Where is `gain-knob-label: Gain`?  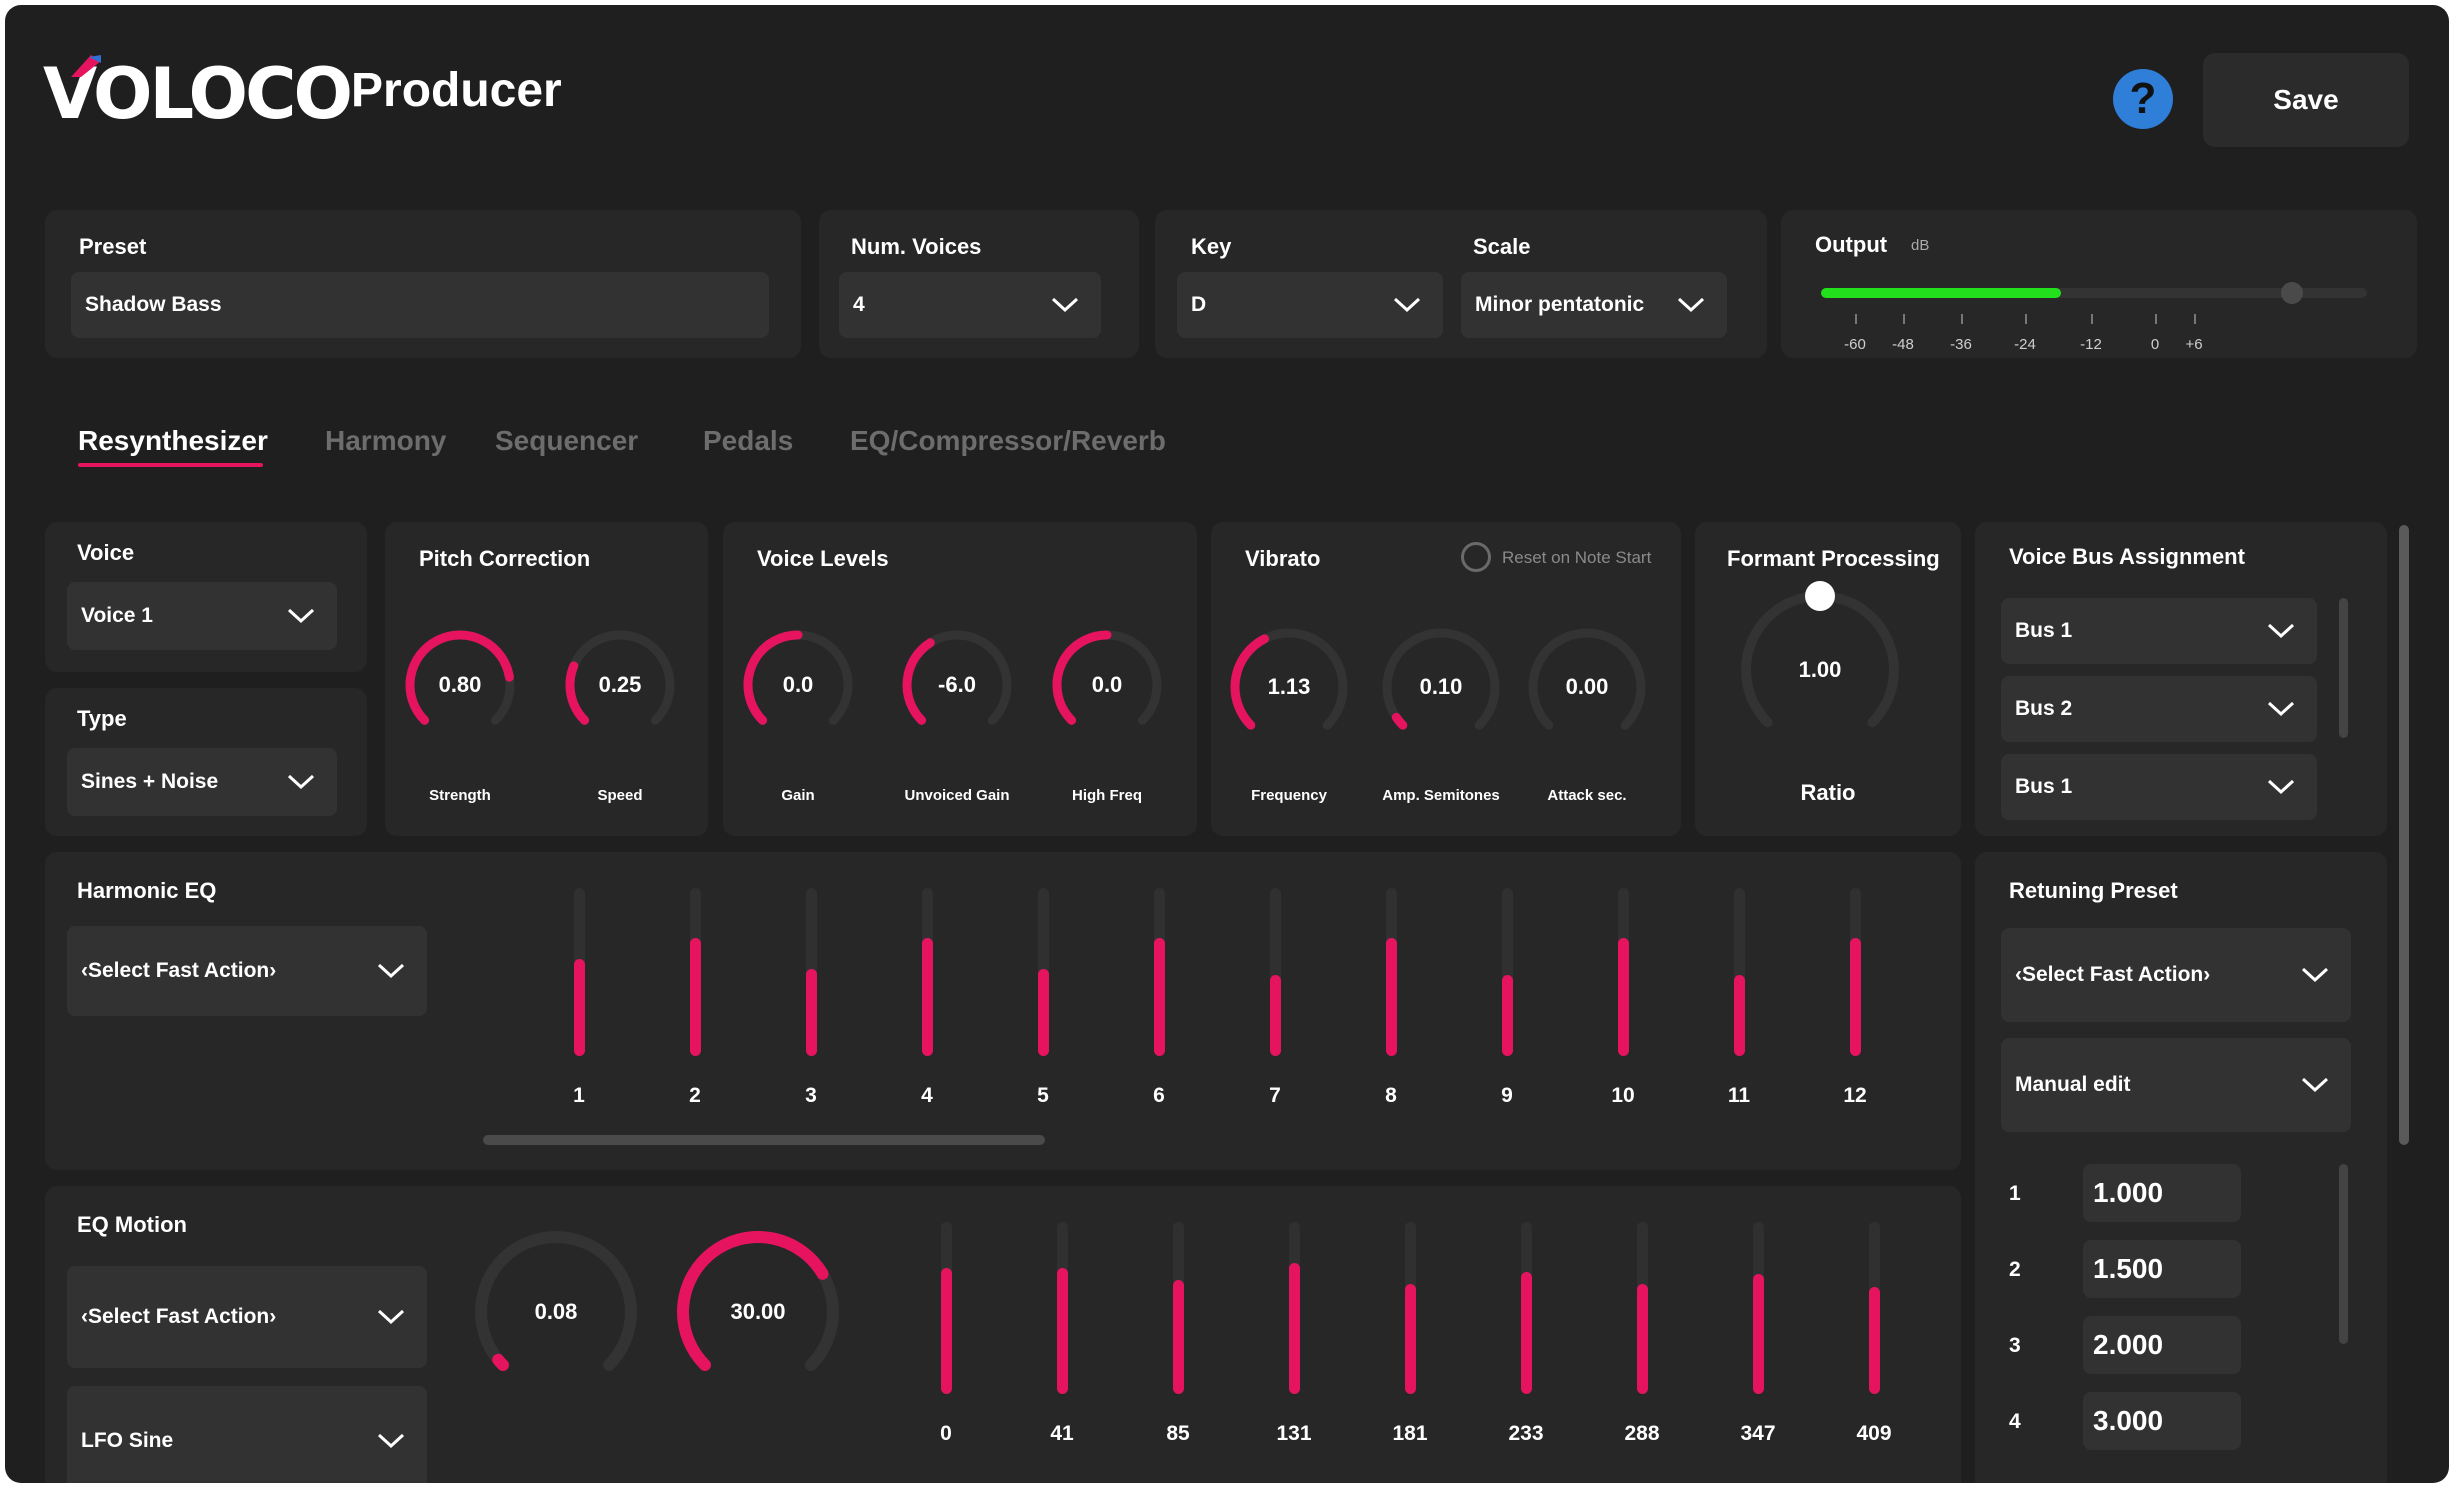 gain-knob-label: Gain is located at coordinates (798, 795).